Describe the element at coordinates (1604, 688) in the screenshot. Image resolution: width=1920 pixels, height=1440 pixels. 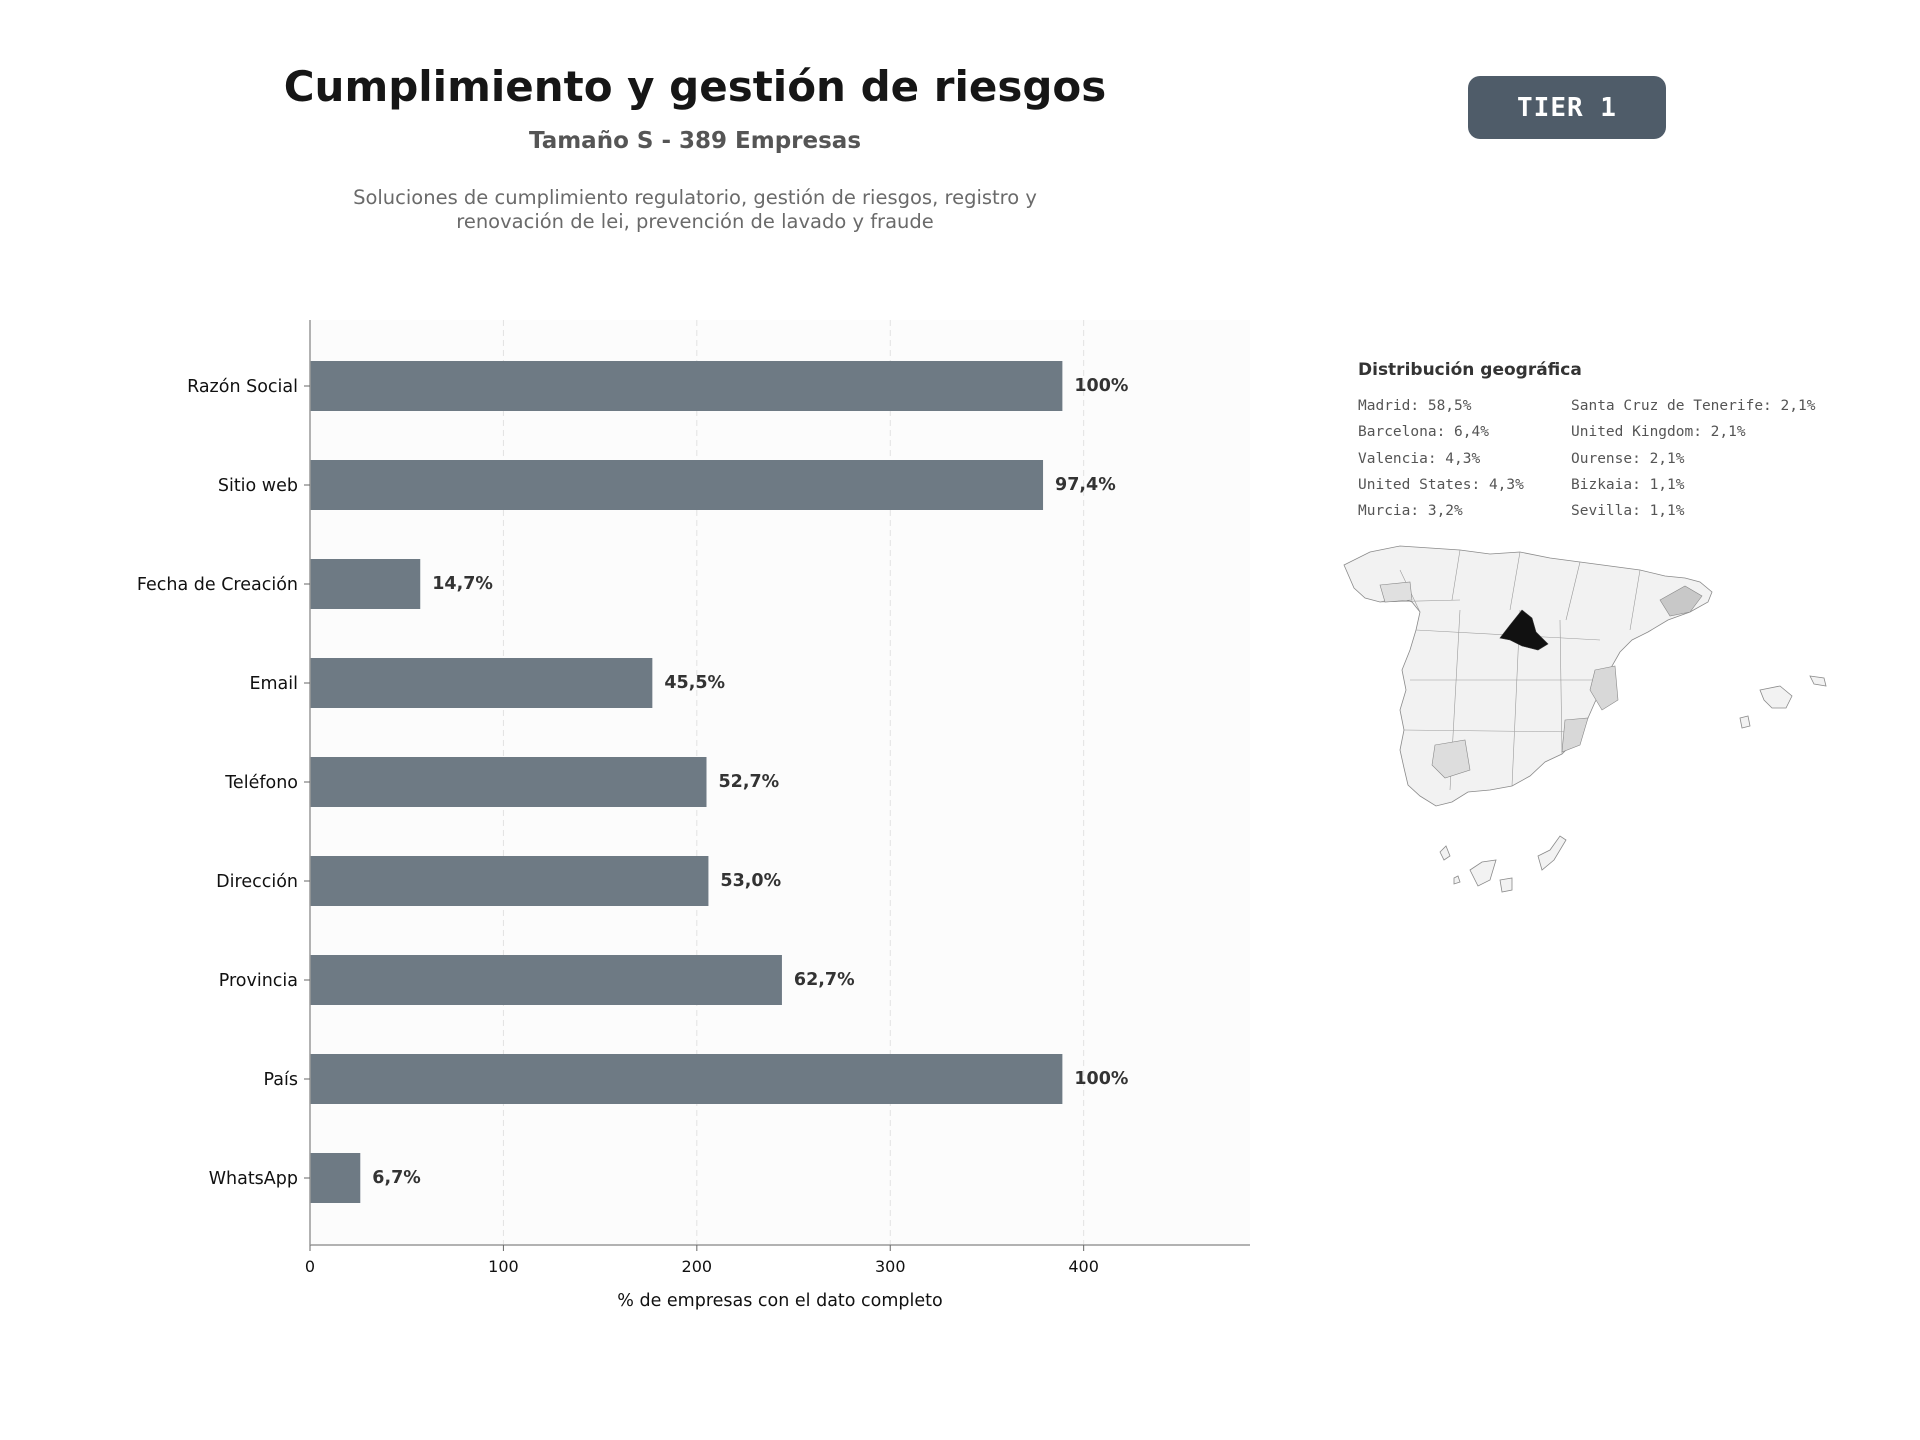
I see `valencia-region-shape` at that location.